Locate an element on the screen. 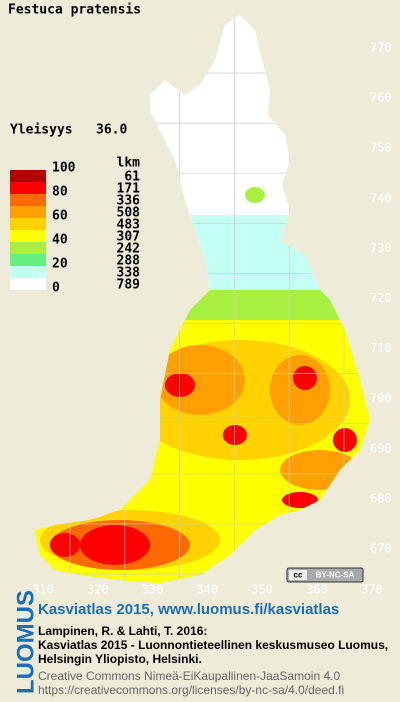 Image resolution: width=400 pixels, height=702 pixels. x-tick-label: 350 is located at coordinates (262, 590).